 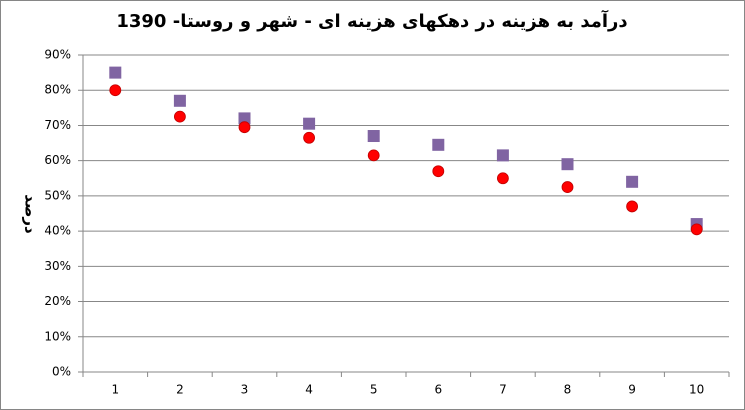 I want to click on x-tick-label: 3, so click(x=245, y=390).